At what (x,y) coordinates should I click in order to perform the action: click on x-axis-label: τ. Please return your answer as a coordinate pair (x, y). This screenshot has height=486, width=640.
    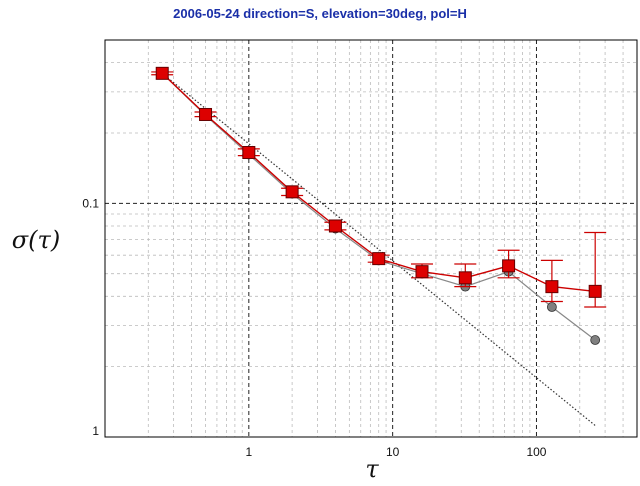
    Looking at the image, I should click on (372, 469).